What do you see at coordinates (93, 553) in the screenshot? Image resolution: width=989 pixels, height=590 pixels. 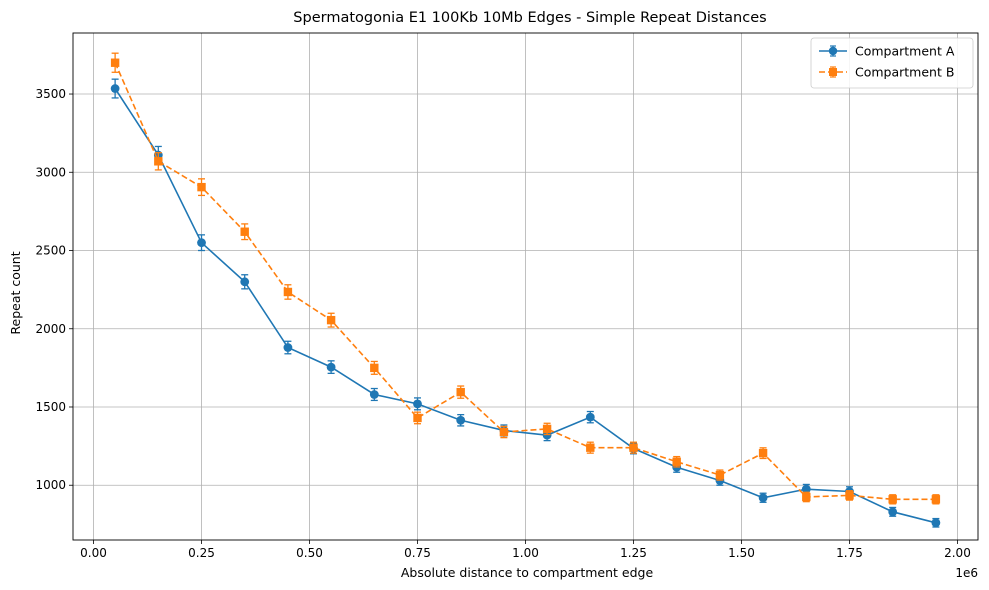 I see `x-tick-label: 0.00` at bounding box center [93, 553].